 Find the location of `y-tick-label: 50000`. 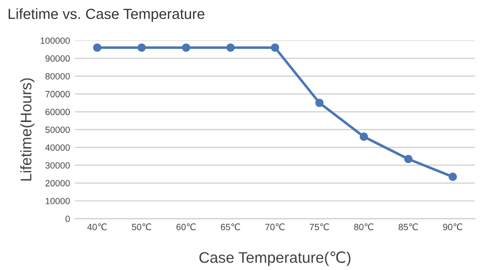

y-tick-label: 50000 is located at coordinates (57, 129).